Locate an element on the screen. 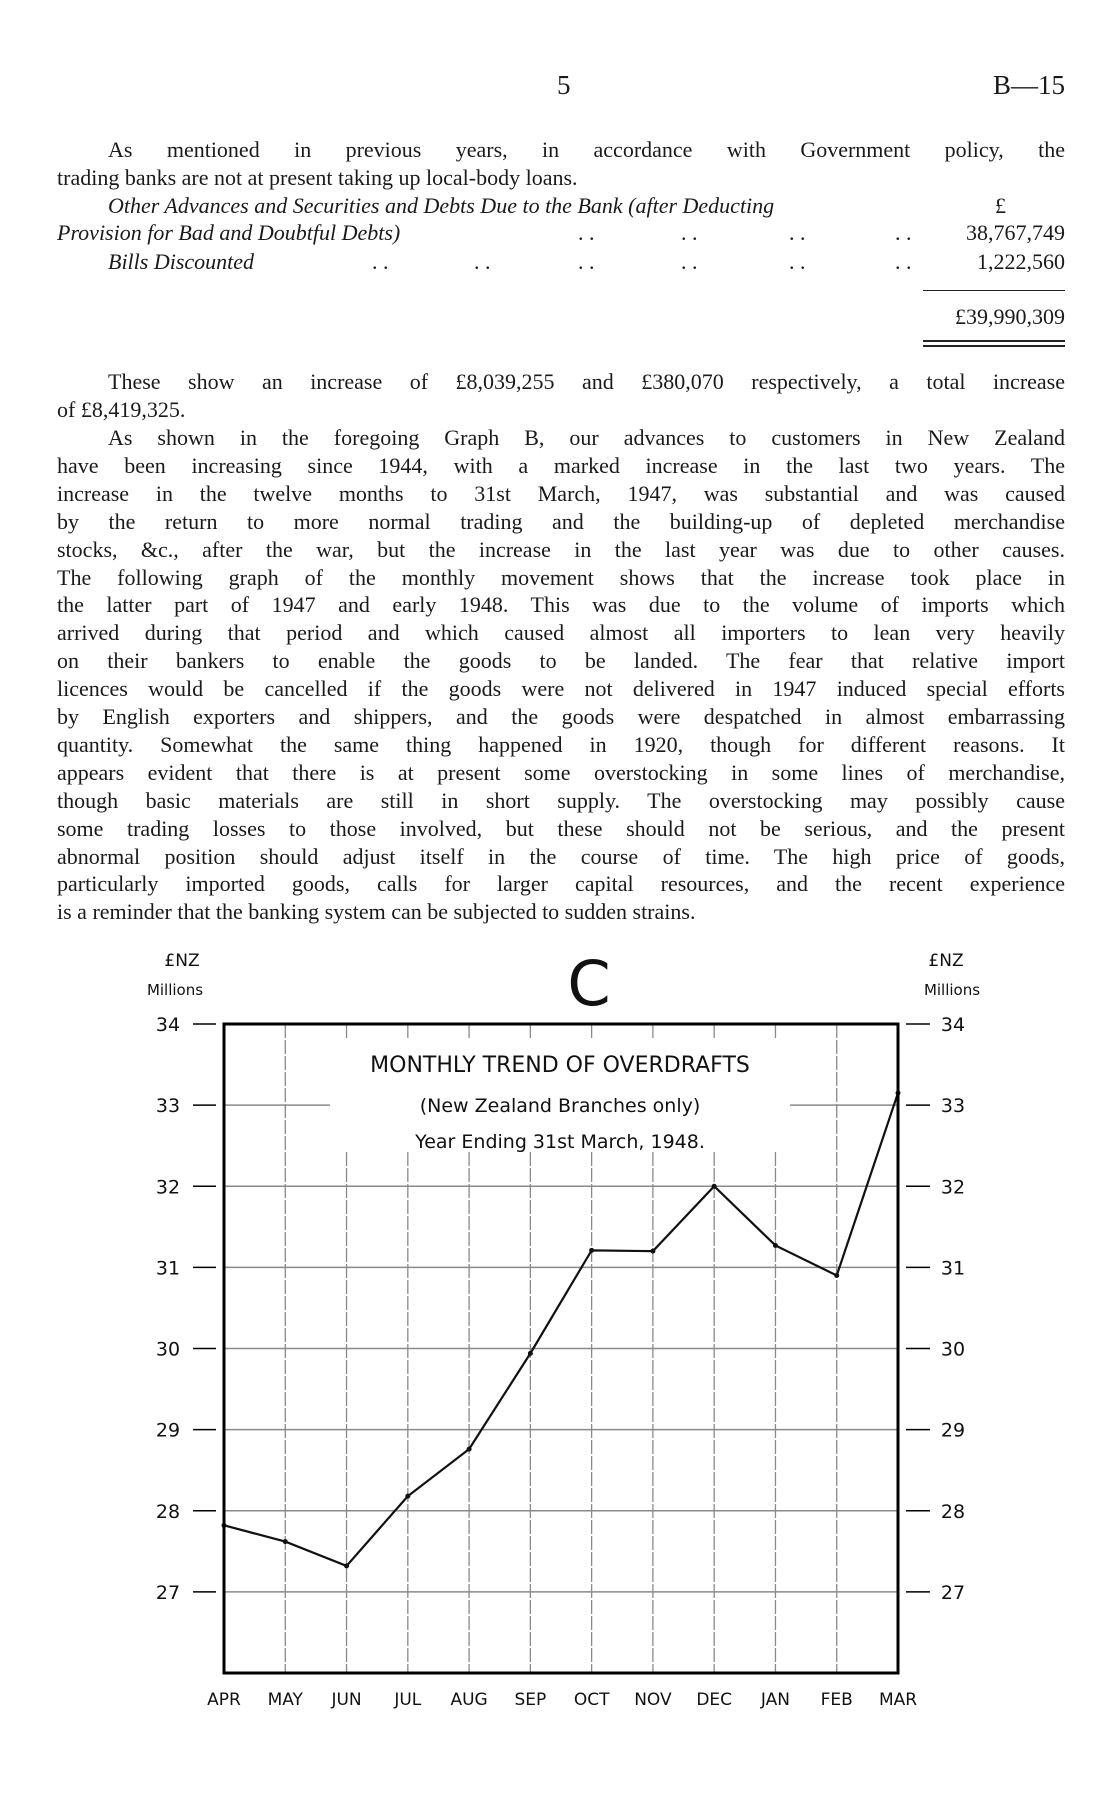 The image size is (1114, 1807). left-axis-unit-millions: Millions is located at coordinates (175, 990).